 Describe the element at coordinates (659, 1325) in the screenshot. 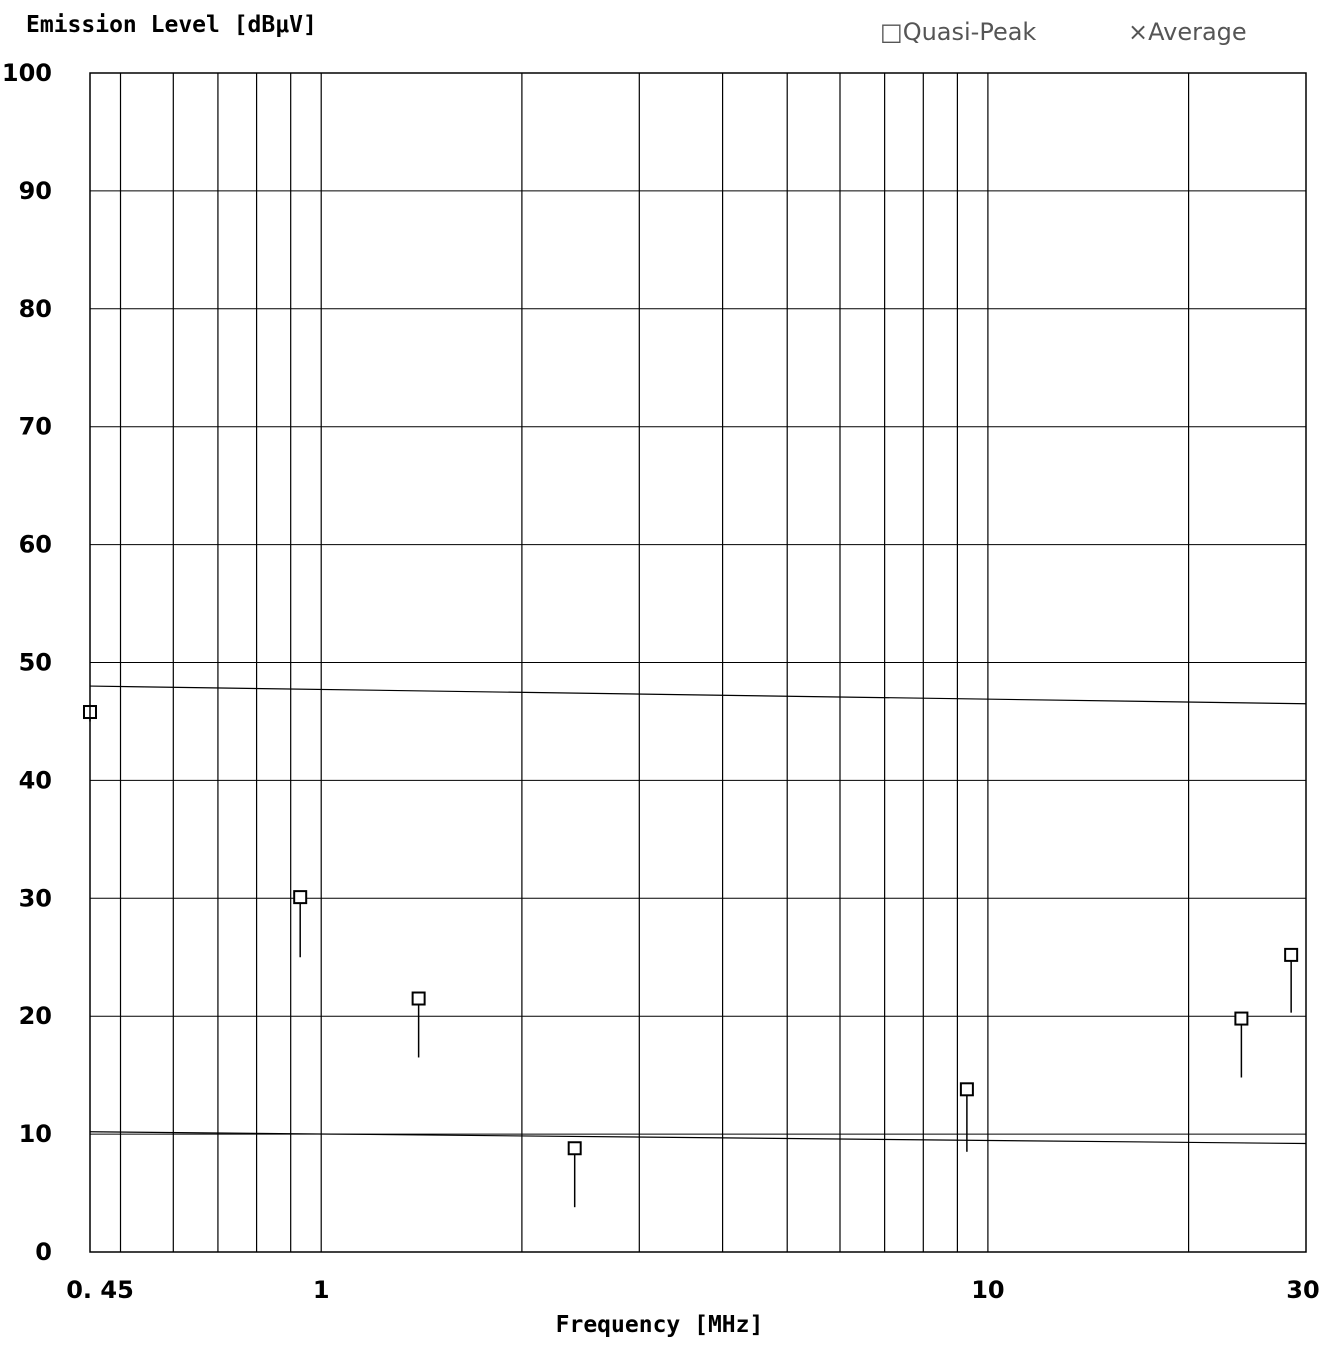

I see `x-axis-label: Frequency [MHz]` at that location.